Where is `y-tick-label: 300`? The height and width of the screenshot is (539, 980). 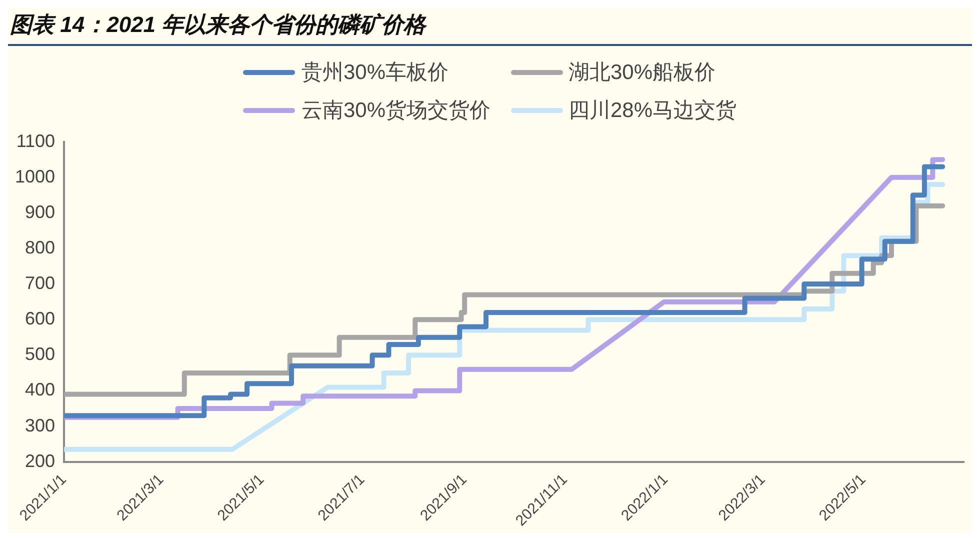
y-tick-label: 300 is located at coordinates (40, 425).